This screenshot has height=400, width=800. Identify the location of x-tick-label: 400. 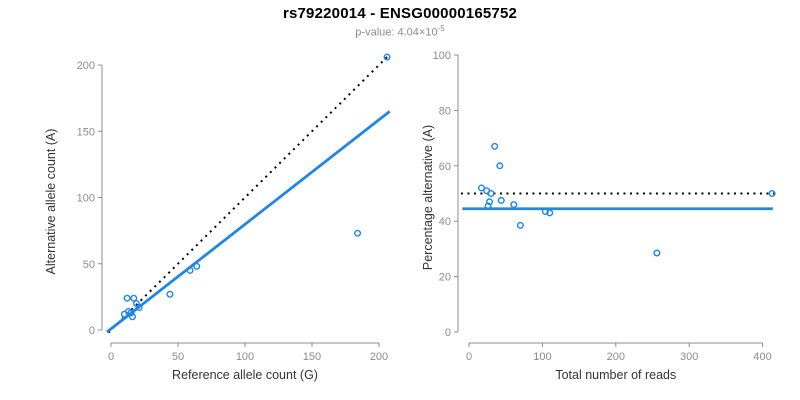
(762, 357).